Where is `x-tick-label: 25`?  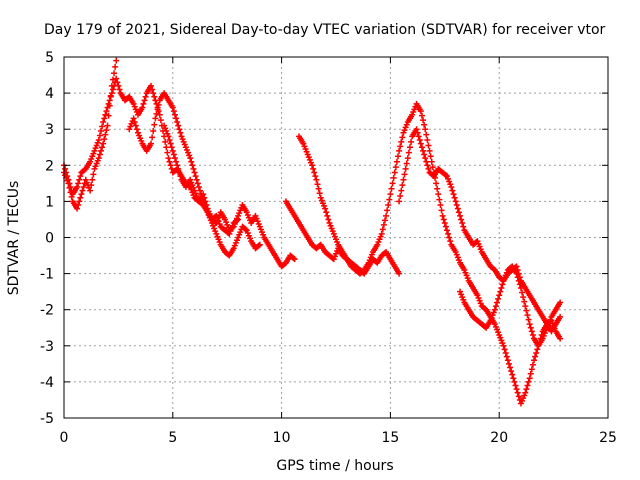 x-tick-label: 25 is located at coordinates (608, 438).